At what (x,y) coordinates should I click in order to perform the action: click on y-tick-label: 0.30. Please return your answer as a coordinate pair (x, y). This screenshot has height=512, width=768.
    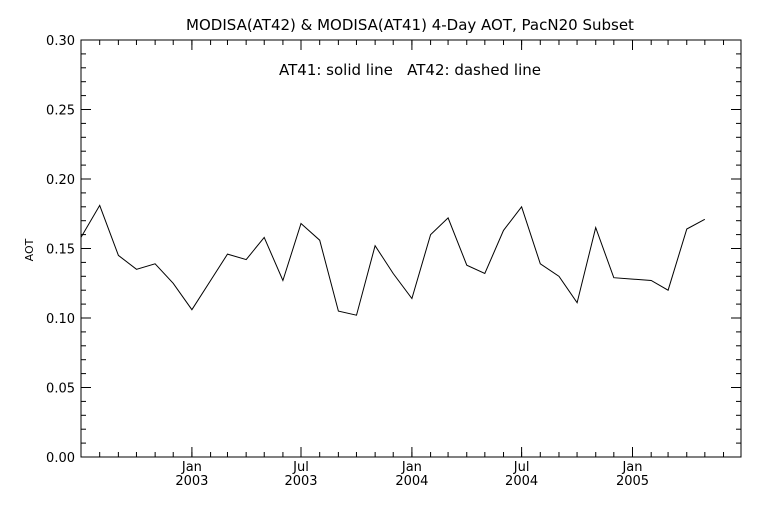
    Looking at the image, I should click on (60, 41).